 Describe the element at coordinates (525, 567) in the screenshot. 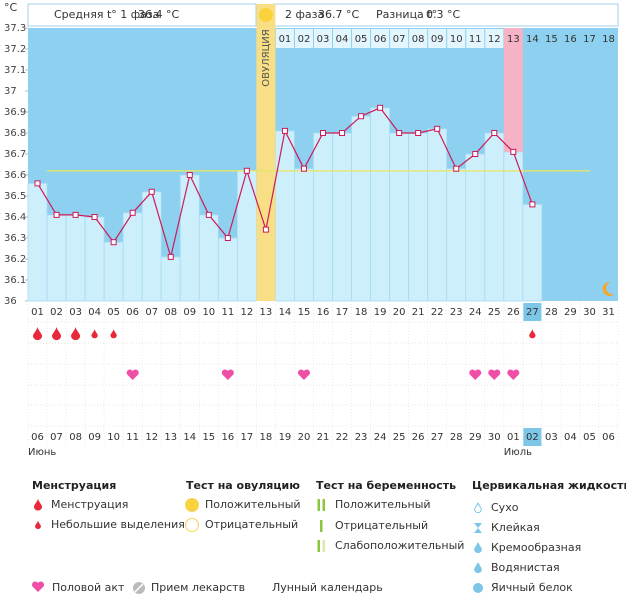

I see `legend-item: Водянистая` at that location.